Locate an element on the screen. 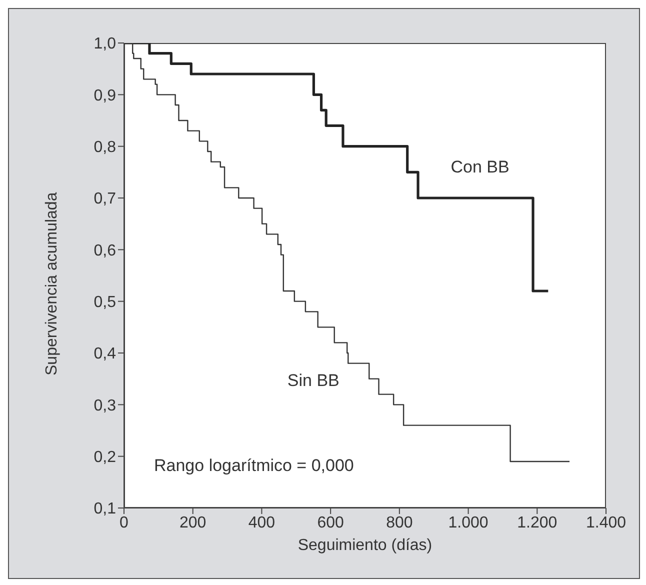 This screenshot has height=585, width=646. y-tick-label: 1,0 is located at coordinates (105, 44).